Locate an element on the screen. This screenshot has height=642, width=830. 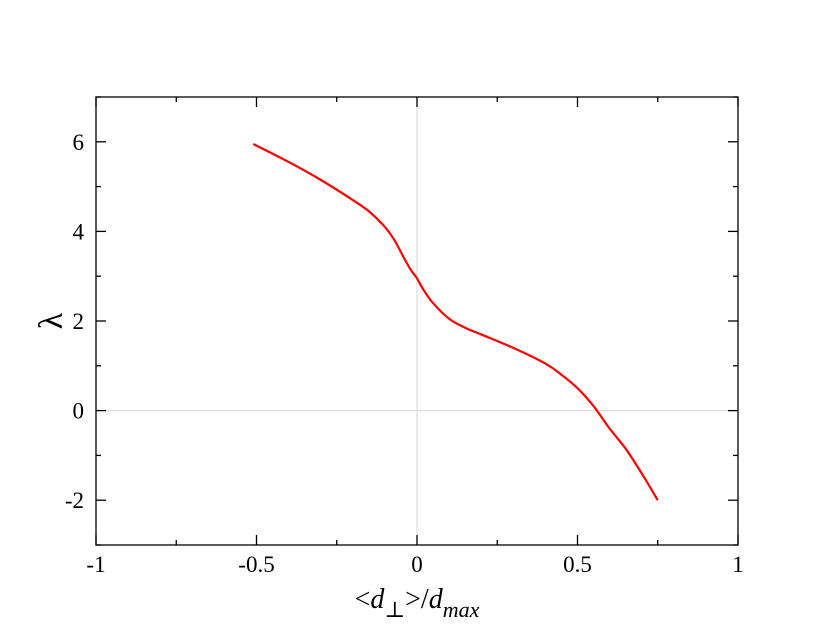
x-axis-label: <d⊥>/dmax is located at coordinates (417, 603).